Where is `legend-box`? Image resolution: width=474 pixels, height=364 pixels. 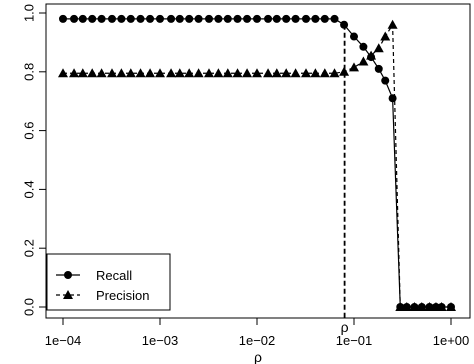
legend-box is located at coordinates (108, 282).